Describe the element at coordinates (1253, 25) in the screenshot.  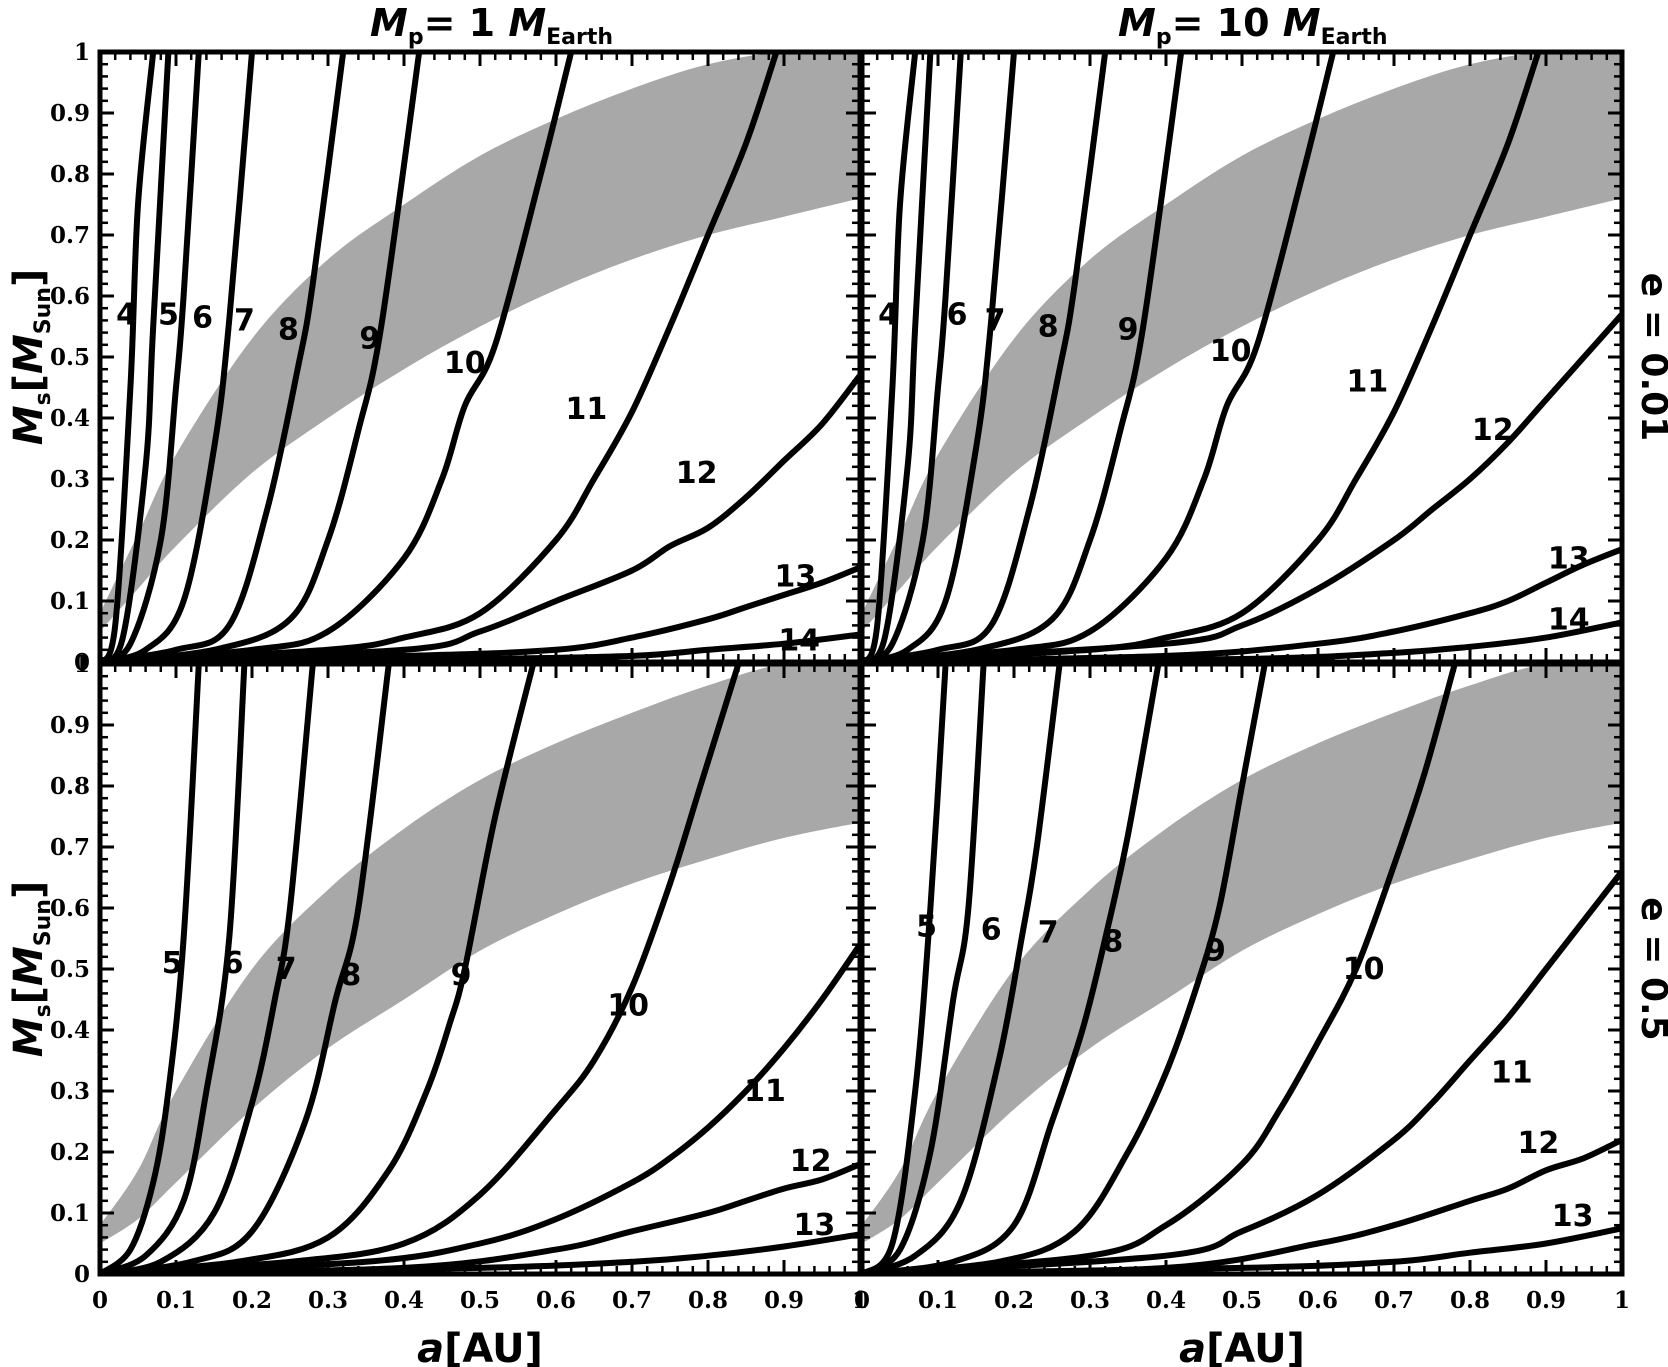
I see `column-title-right: Mp= 10 MEarth` at that location.